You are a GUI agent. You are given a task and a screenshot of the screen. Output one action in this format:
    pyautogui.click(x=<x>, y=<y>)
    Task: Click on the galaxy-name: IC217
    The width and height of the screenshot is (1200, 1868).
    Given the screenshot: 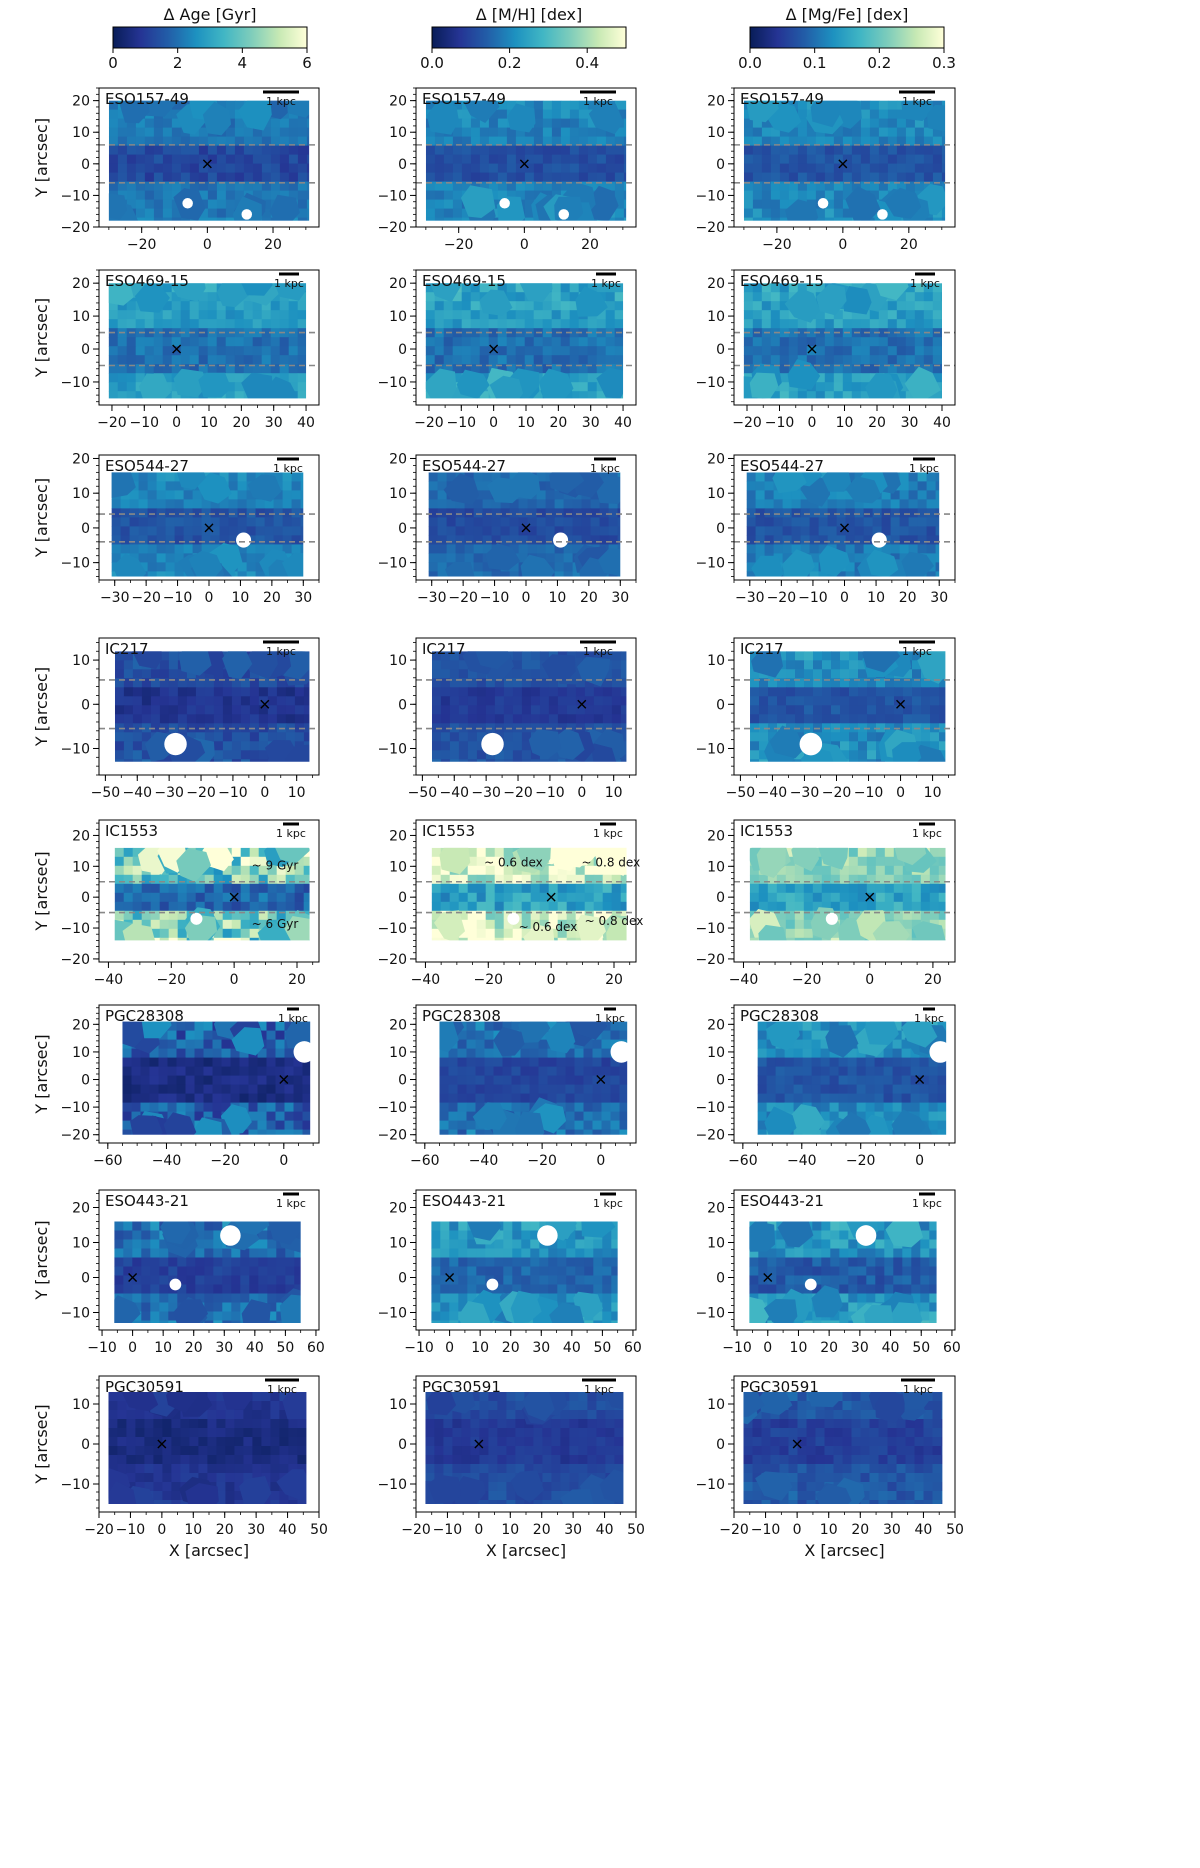 What is the action you would take?
    pyautogui.click(x=444, y=649)
    